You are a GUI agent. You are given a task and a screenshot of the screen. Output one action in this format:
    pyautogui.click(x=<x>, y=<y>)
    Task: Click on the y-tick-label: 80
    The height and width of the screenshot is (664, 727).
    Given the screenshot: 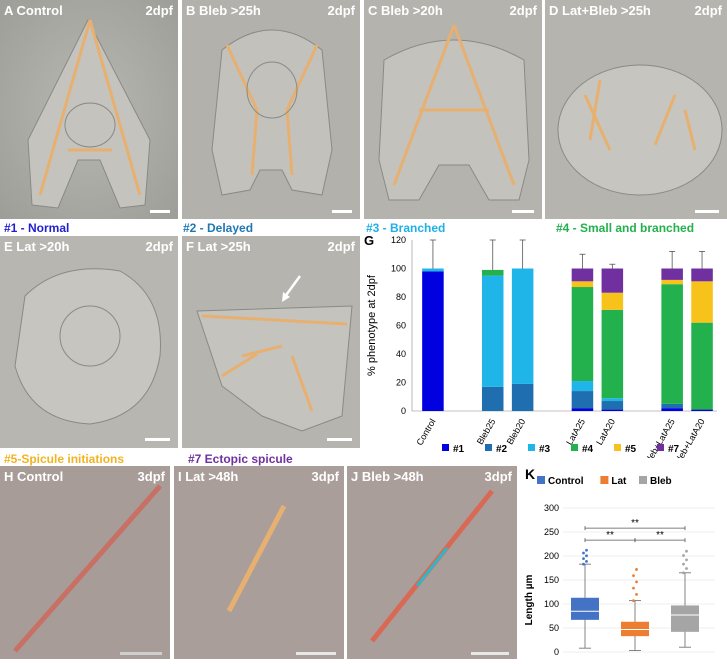 What is the action you would take?
    pyautogui.click(x=401, y=297)
    